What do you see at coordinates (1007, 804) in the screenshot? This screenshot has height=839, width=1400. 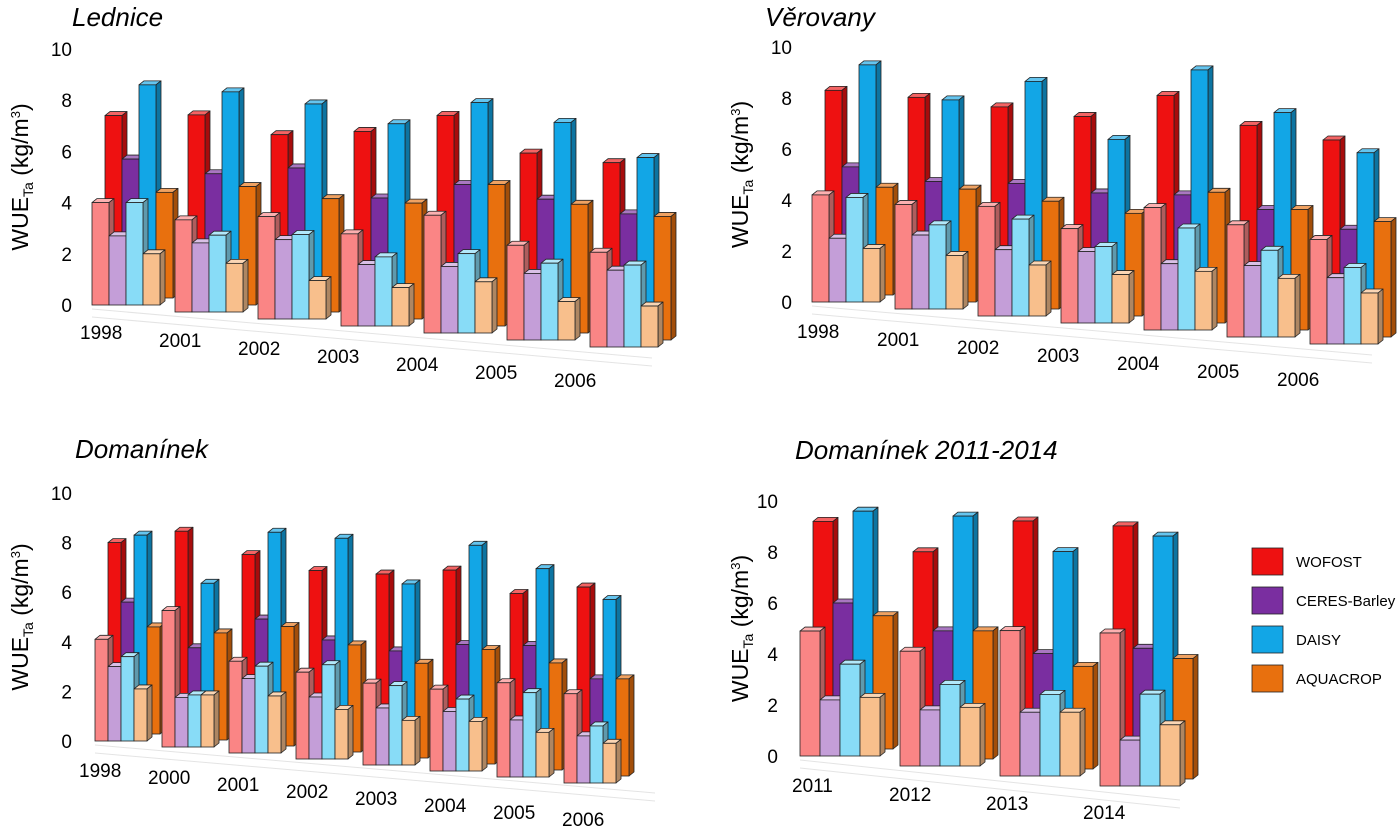 I see `x-tick-label: 2013` at bounding box center [1007, 804].